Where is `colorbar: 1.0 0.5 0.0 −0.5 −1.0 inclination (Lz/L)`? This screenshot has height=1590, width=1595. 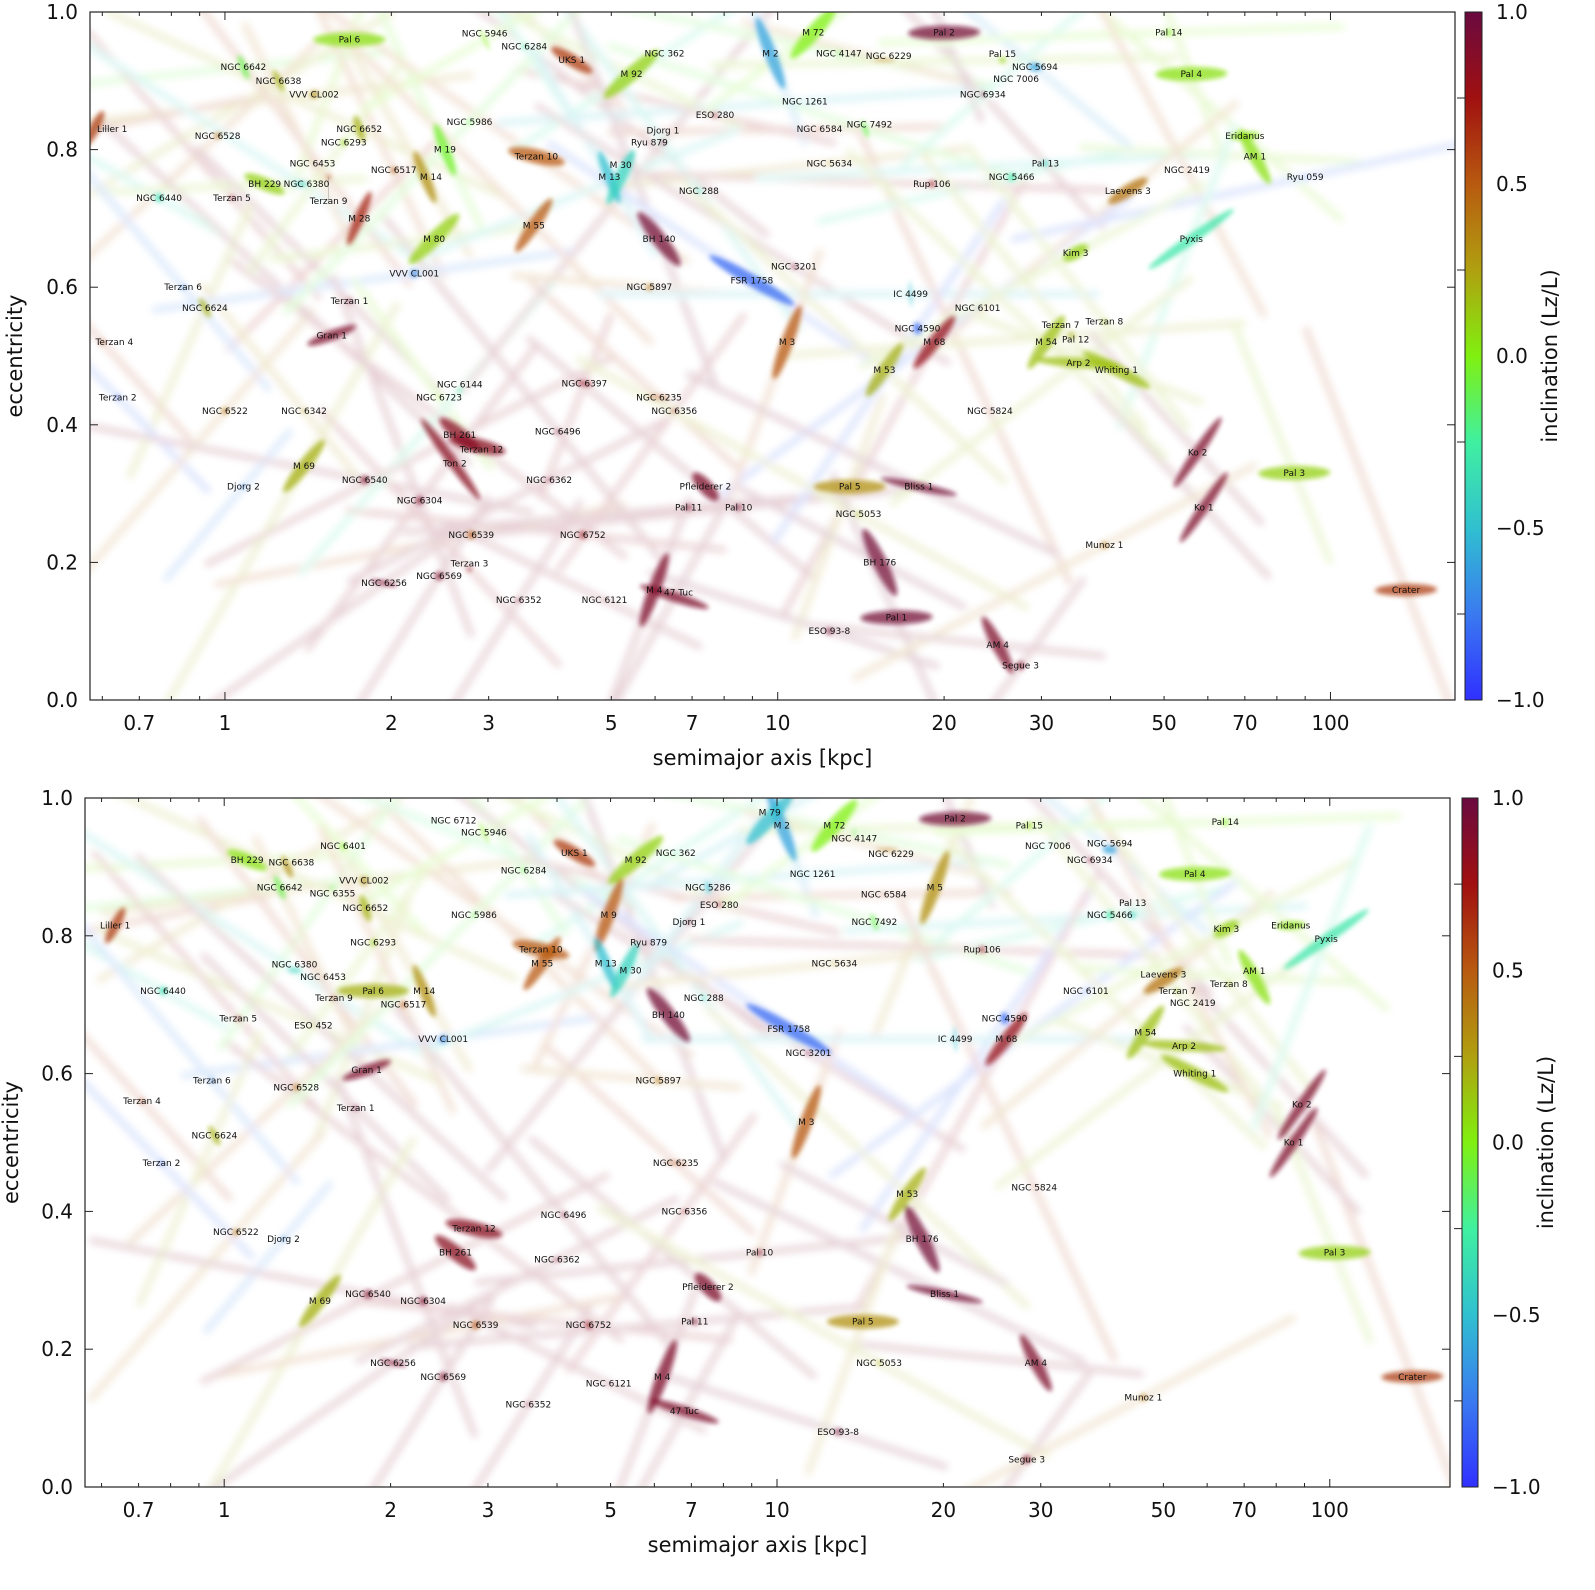
colorbar: 1.0 0.5 0.0 −0.5 −1.0 inclination (Lz/L) is located at coordinates (1509, 356).